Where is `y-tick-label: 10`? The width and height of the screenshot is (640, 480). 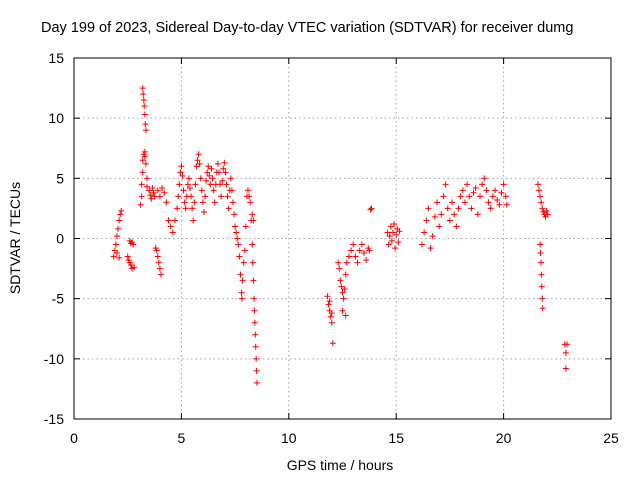
y-tick-label: 10 is located at coordinates (56, 118).